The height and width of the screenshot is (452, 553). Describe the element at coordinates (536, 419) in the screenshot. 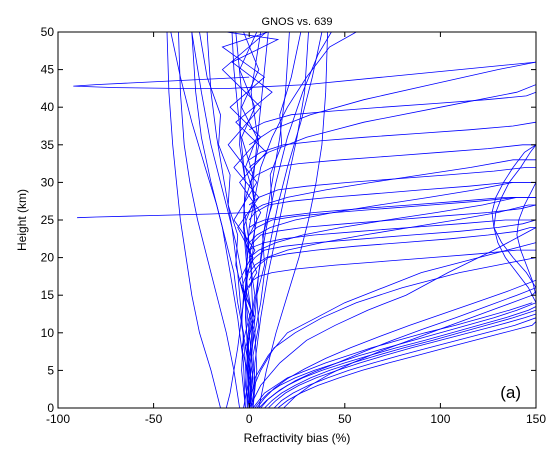

I see `x-tick-label: 150` at that location.